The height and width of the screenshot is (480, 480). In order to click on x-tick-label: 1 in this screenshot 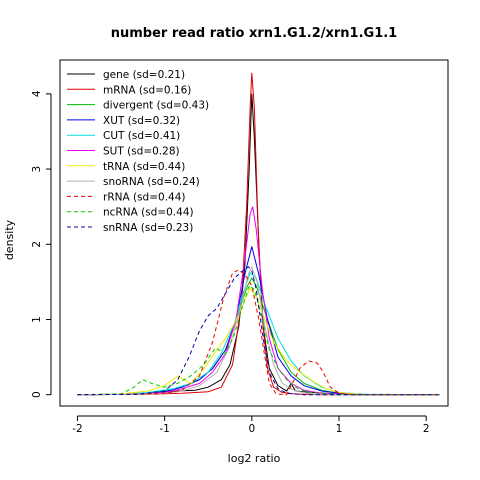, I will do `click(339, 429)`.